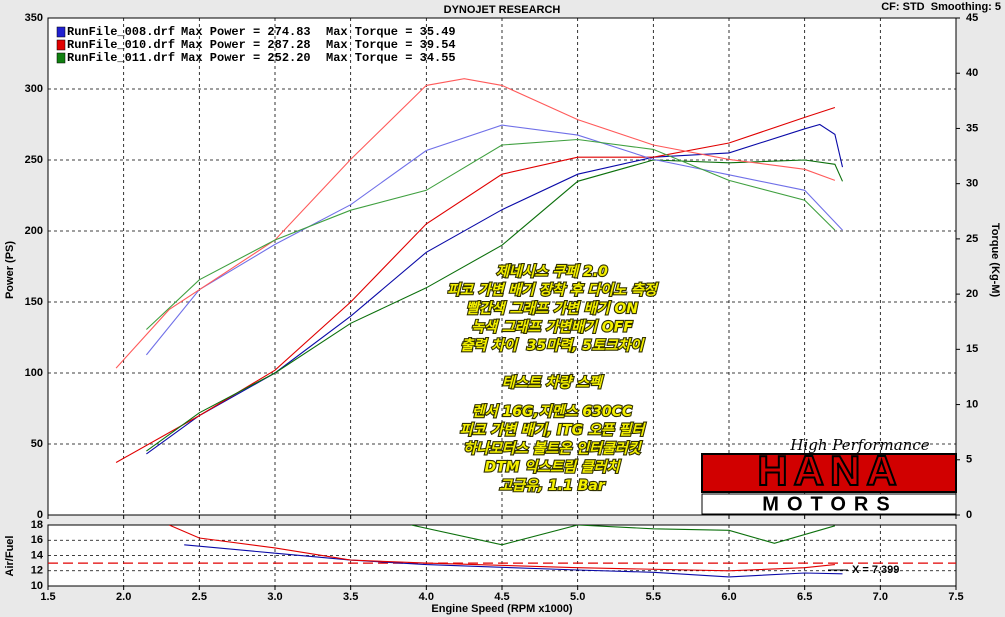  Describe the element at coordinates (972, 184) in the screenshot. I see `y2-tick-label: 30` at that location.